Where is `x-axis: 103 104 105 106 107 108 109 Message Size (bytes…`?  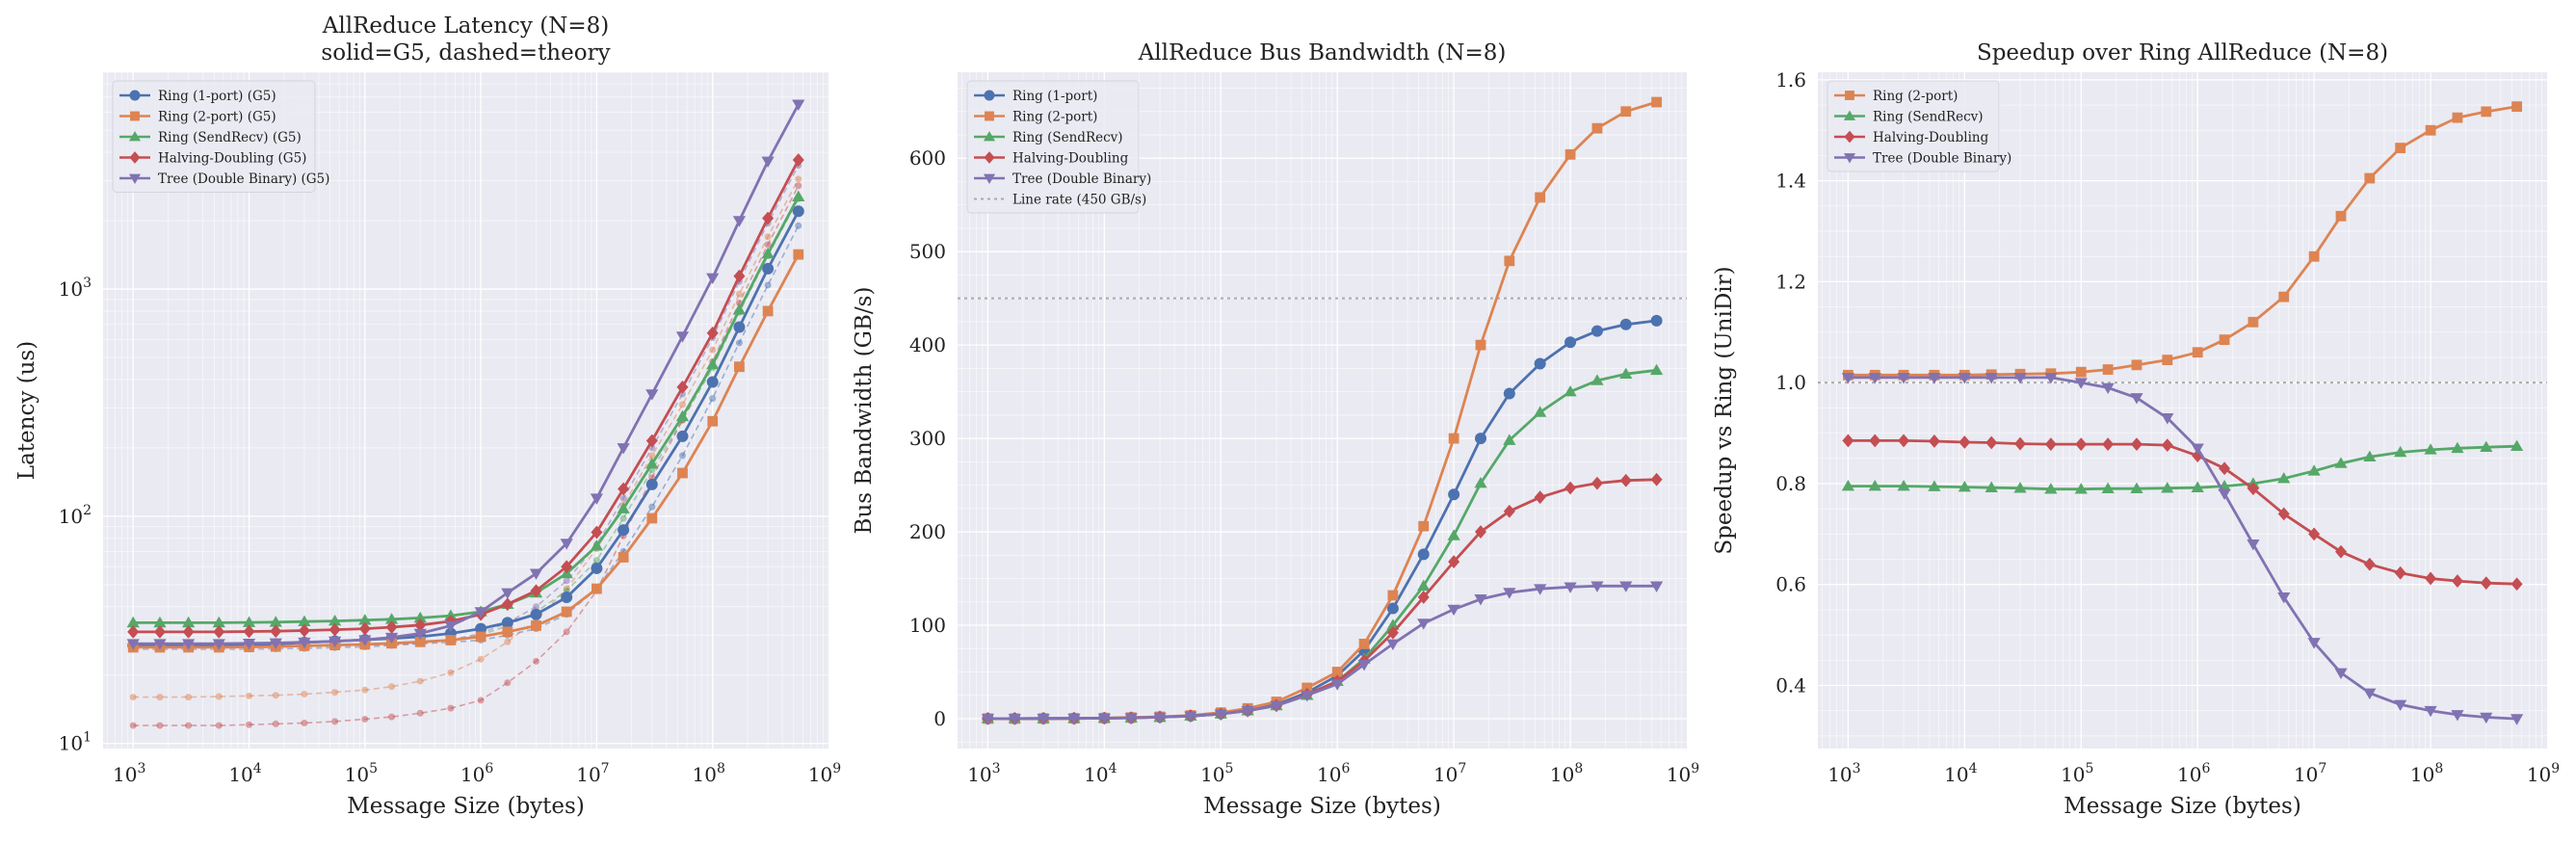
x-axis: 103 104 105 106 107 108 109 Message Size (bytes… is located at coordinates (477, 790).